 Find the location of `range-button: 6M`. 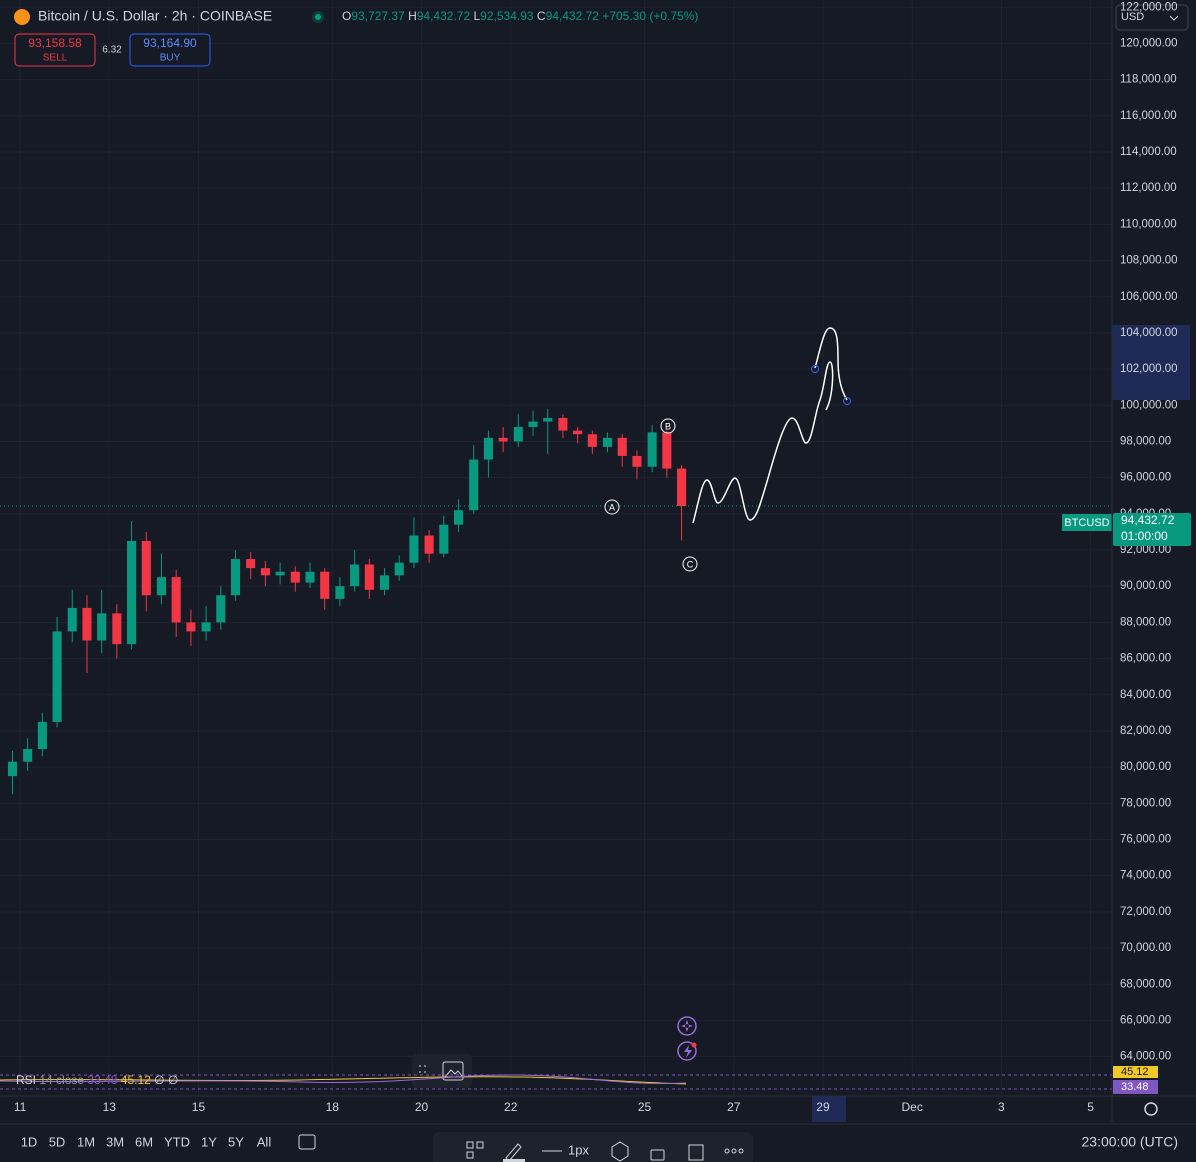

range-button: 6M is located at coordinates (144, 1141).